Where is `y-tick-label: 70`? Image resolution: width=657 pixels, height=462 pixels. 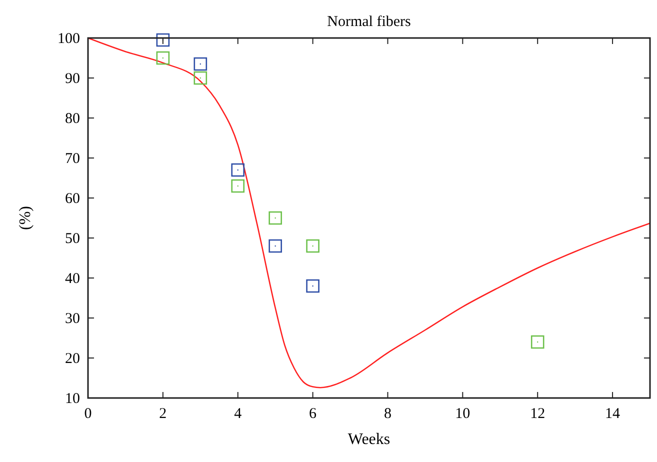
y-tick-label: 70 is located at coordinates (72, 159).